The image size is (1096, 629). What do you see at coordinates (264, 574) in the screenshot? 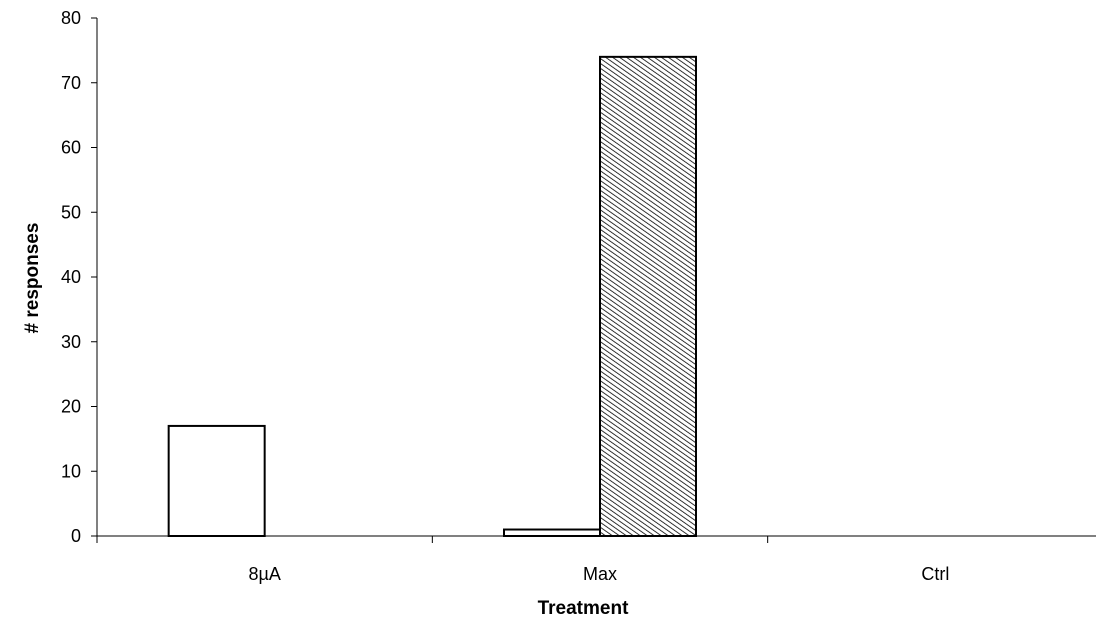
I see `x-tick-label: 8µA` at bounding box center [264, 574].